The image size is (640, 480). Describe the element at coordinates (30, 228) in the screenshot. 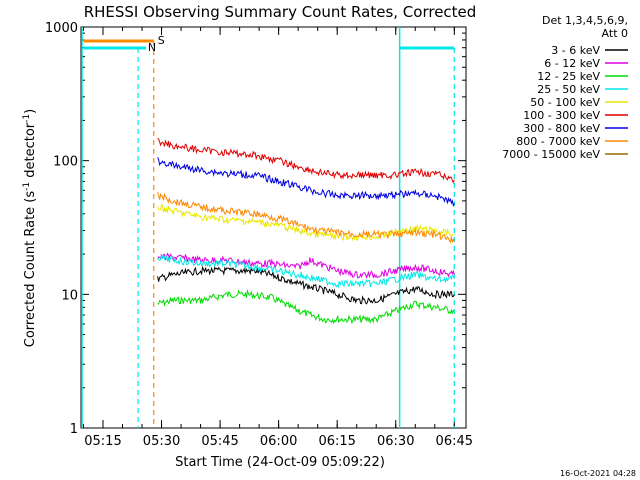

I see `y-axis-label: Corrected Count Rate (s-1 detector-1)` at that location.